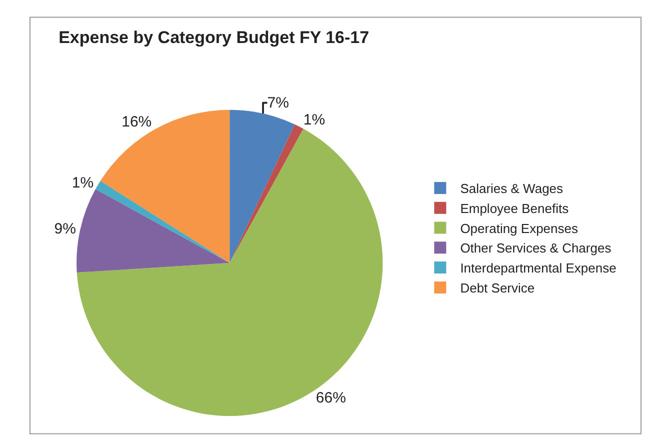 This screenshot has height=446, width=648. Describe the element at coordinates (278, 103) in the screenshot. I see `data-label: 7%` at that location.